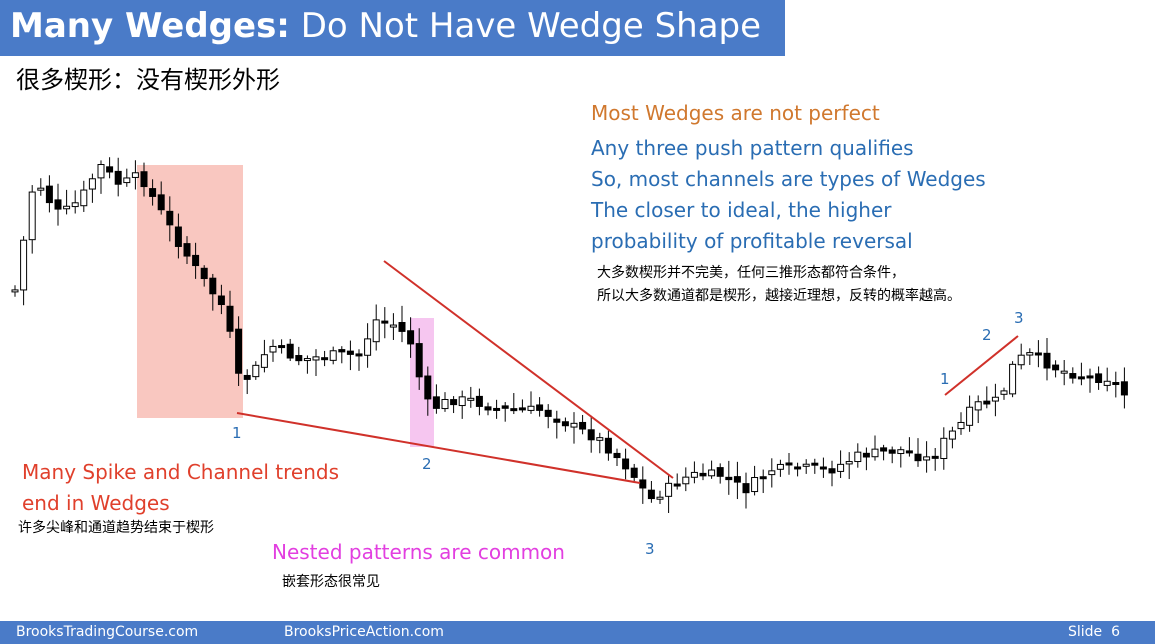 The image size is (1155, 644). I want to click on note: Any three push pattern qualifies, so click(752, 148).